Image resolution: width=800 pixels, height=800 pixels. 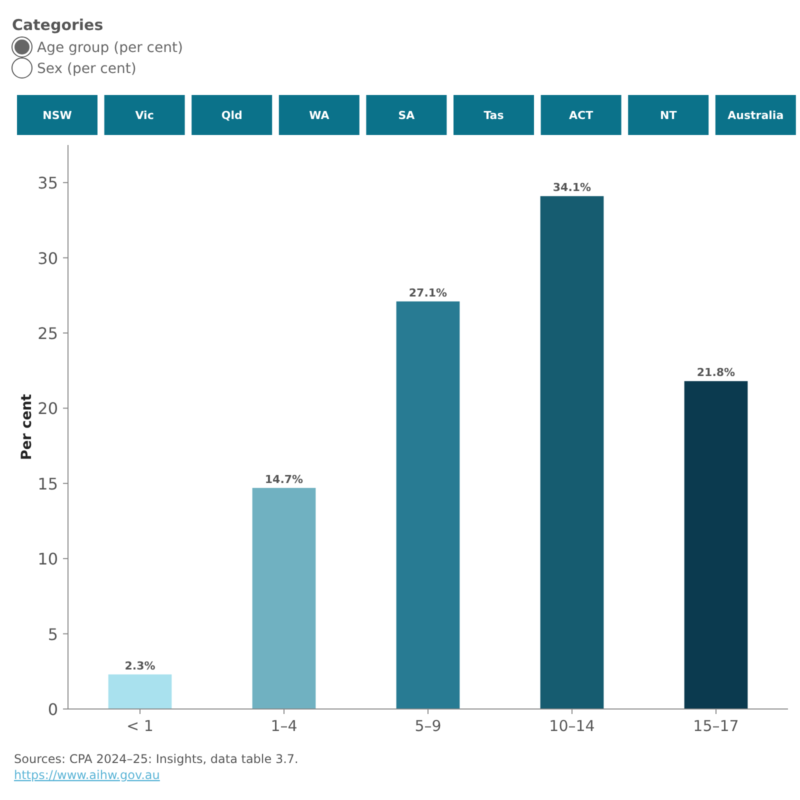 What do you see at coordinates (581, 115) in the screenshot?
I see `text: ACT` at bounding box center [581, 115].